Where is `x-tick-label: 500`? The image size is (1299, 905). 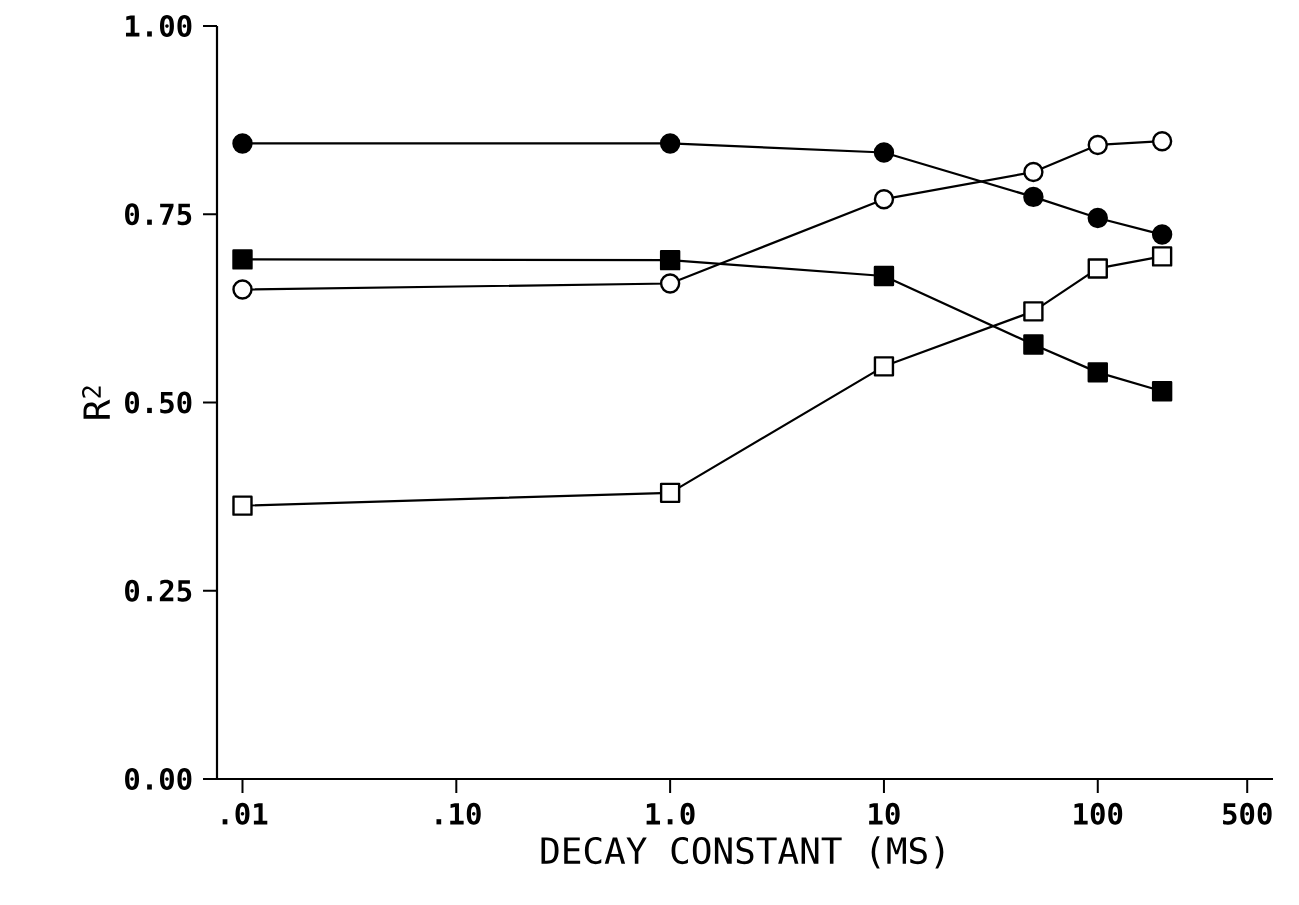 x-tick-label: 500 is located at coordinates (1247, 813).